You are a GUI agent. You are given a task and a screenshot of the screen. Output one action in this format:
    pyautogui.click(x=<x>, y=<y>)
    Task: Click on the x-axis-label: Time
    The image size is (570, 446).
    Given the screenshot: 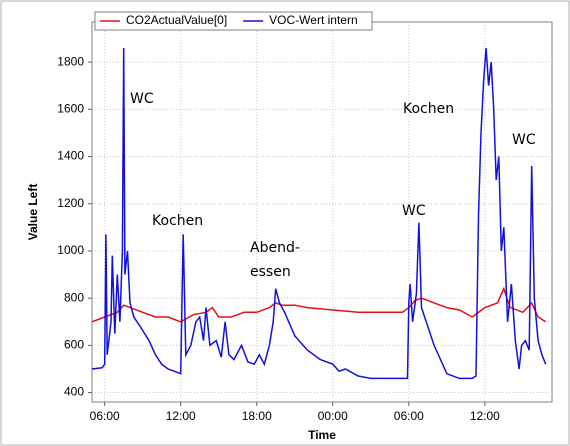 What is the action you would take?
    pyautogui.click(x=322, y=435)
    